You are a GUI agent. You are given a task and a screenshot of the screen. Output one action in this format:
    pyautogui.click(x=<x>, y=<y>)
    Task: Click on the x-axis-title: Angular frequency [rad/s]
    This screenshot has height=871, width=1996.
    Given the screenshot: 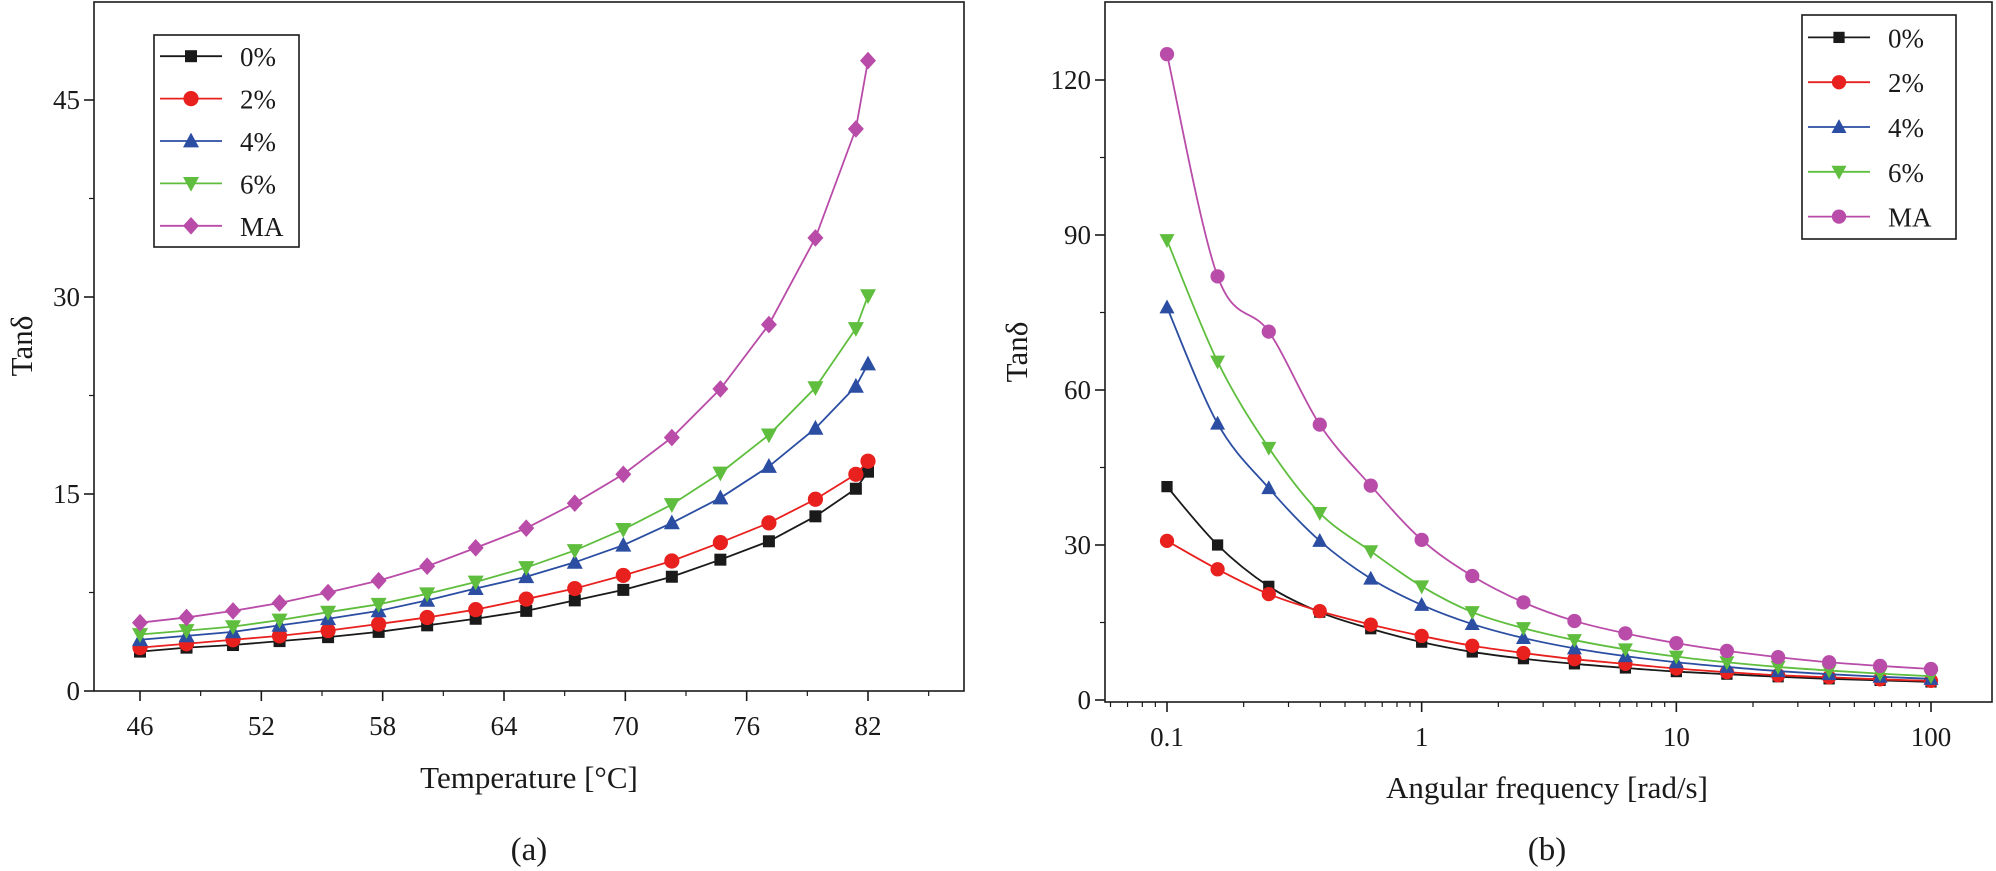 What is the action you would take?
    pyautogui.click(x=1547, y=787)
    